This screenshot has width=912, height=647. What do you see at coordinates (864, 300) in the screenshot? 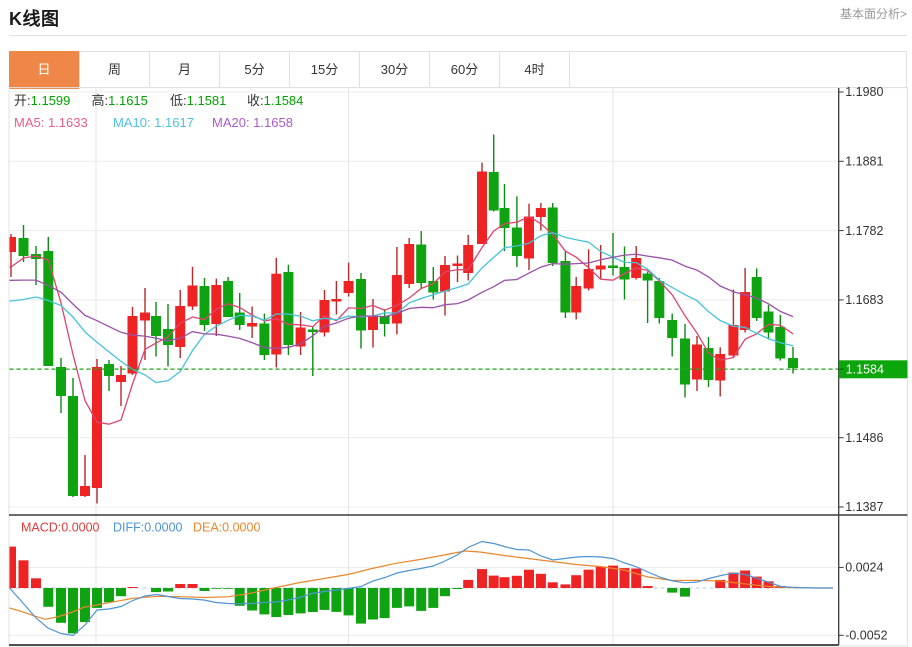
I see `svg-text: 1.1683` at bounding box center [864, 300].